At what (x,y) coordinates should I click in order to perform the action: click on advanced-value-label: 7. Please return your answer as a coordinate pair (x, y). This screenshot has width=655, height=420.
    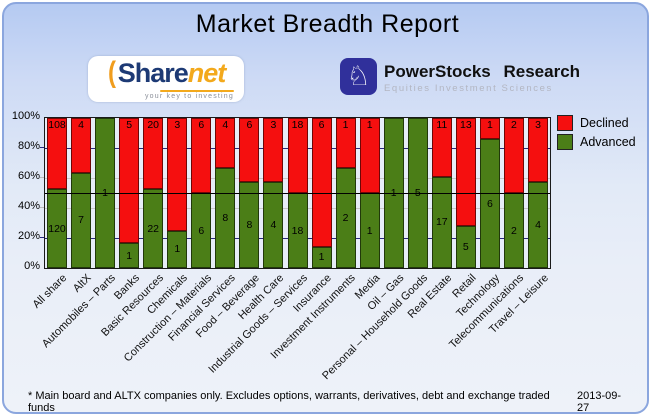
    Looking at the image, I should click on (81, 220).